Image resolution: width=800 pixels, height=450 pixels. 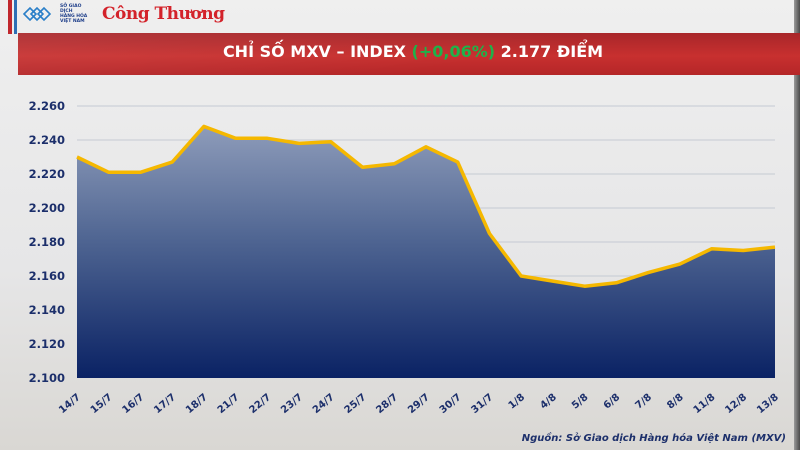 I want to click on x-tick-label: 15/7, so click(x=102, y=404).